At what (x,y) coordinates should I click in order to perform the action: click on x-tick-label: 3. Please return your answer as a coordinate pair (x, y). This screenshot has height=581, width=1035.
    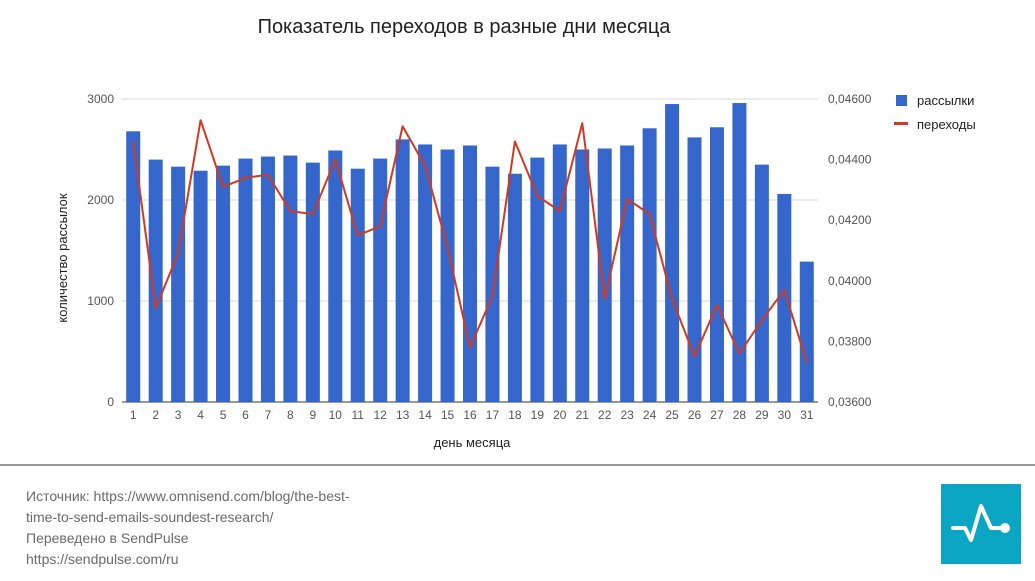
    Looking at the image, I should click on (178, 415).